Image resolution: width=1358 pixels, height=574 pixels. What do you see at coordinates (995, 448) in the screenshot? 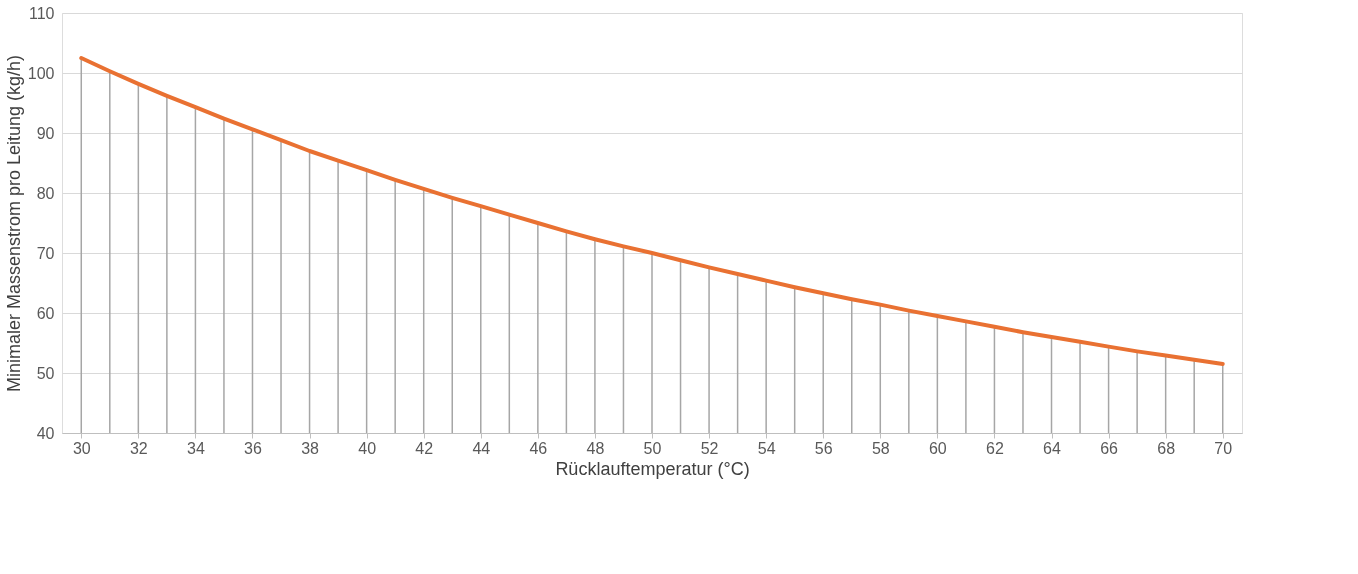
I see `x-tick-label: 62` at bounding box center [995, 448].